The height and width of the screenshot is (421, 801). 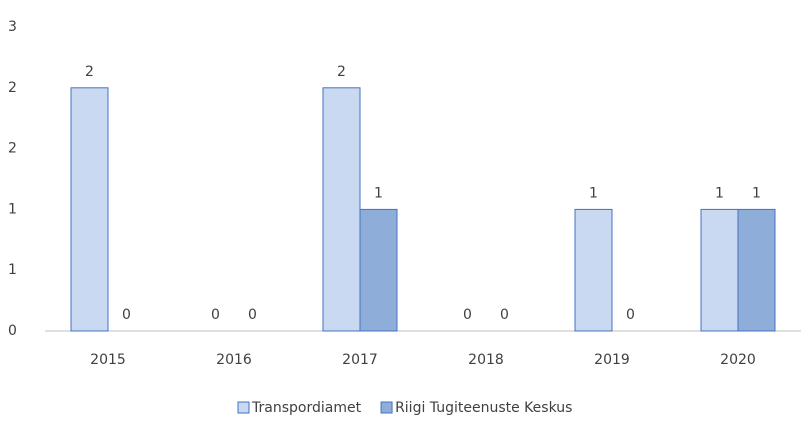 I want to click on x-tick-label: 2015, so click(x=108, y=360).